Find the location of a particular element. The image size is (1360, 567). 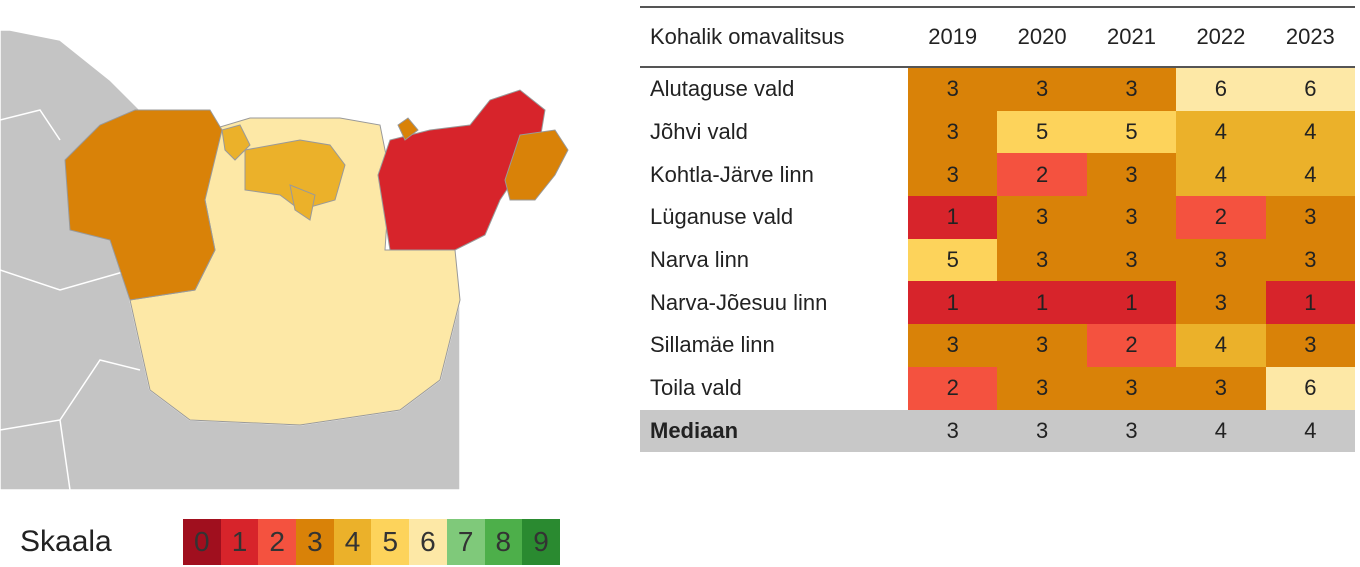

table-row: Narva linn 5 3 3 3 3 is located at coordinates (998, 260).